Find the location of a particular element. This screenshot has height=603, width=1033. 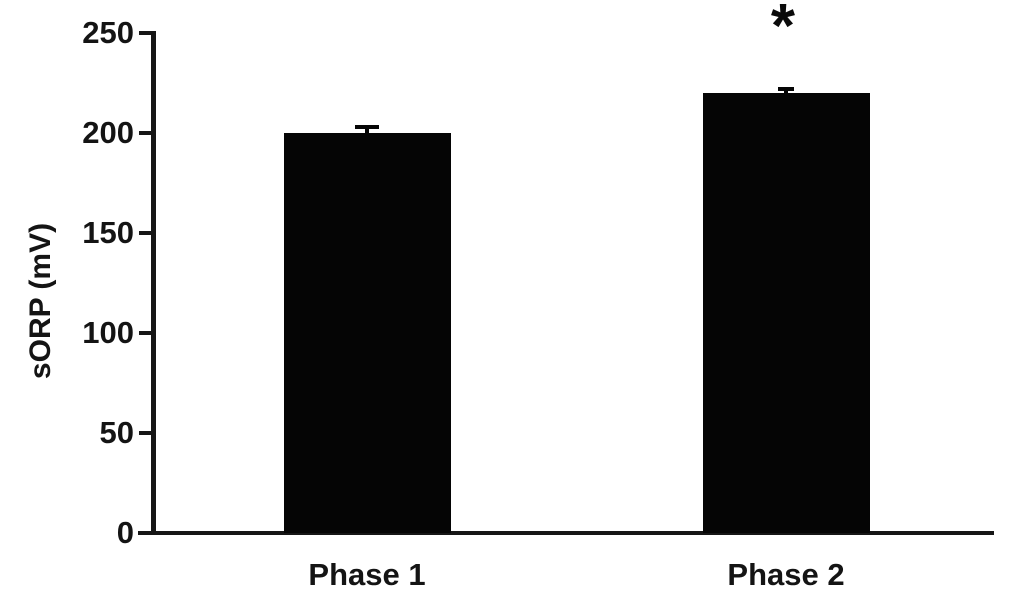

y-axis is located at coordinates (153, 283).